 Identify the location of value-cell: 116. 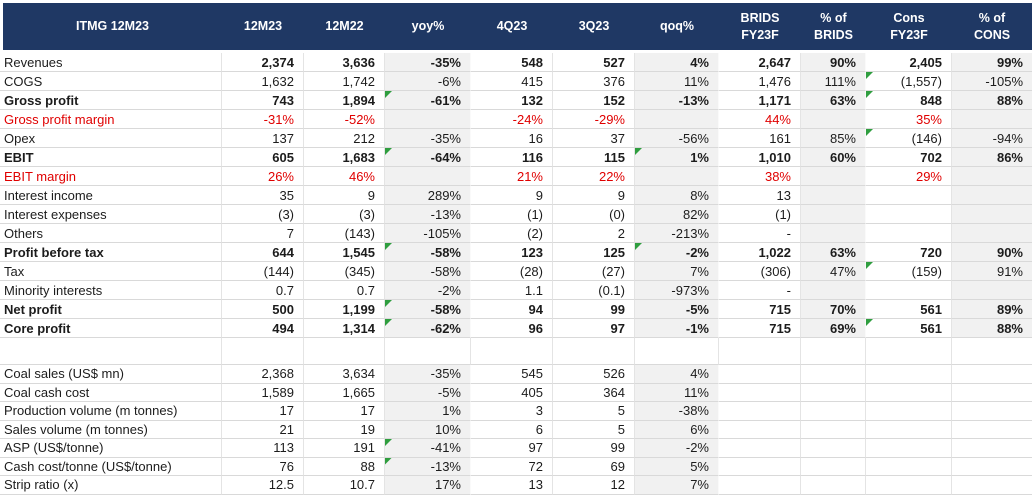
(512, 157).